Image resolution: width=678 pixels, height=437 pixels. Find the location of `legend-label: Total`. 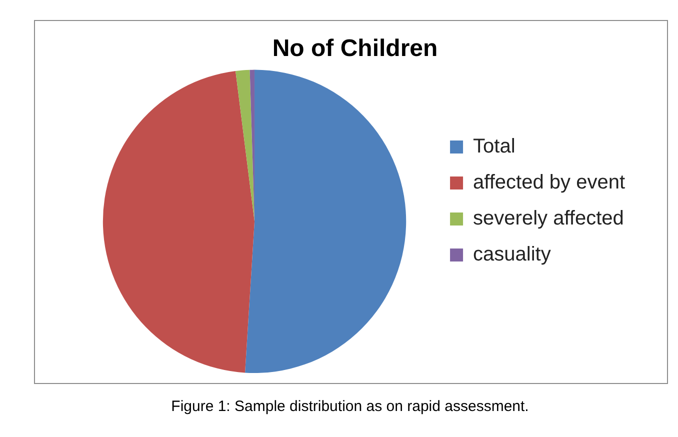

legend-label: Total is located at coordinates (494, 147).